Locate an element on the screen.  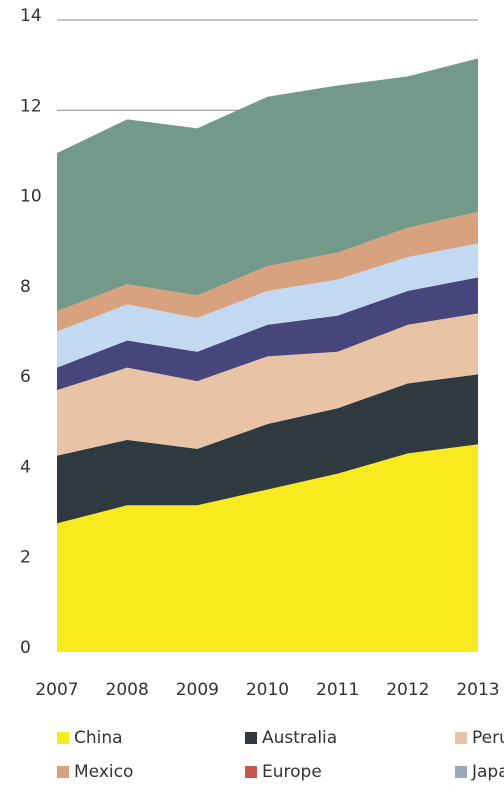
legend-label: China is located at coordinates (98, 738).